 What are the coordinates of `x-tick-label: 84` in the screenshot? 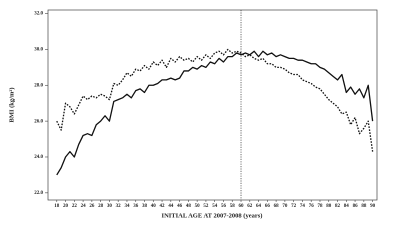 It's located at (347, 206).